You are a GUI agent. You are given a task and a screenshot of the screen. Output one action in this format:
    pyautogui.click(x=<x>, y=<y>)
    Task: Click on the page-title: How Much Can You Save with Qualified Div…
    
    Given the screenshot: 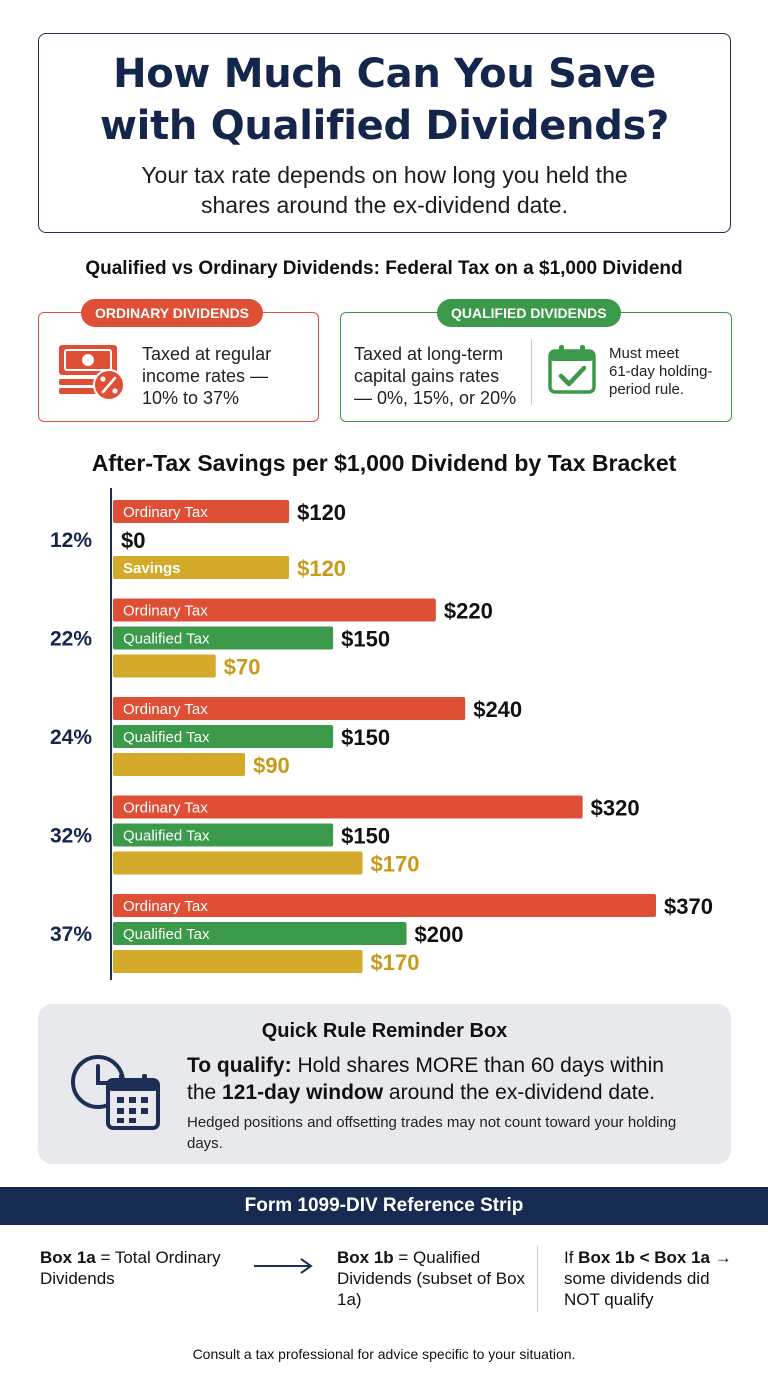 What is the action you would take?
    pyautogui.click(x=384, y=100)
    